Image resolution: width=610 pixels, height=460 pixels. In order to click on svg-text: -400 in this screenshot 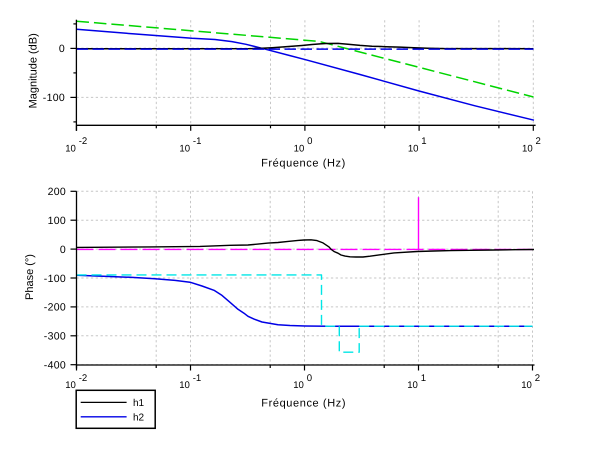, I will do `click(55, 366)`.